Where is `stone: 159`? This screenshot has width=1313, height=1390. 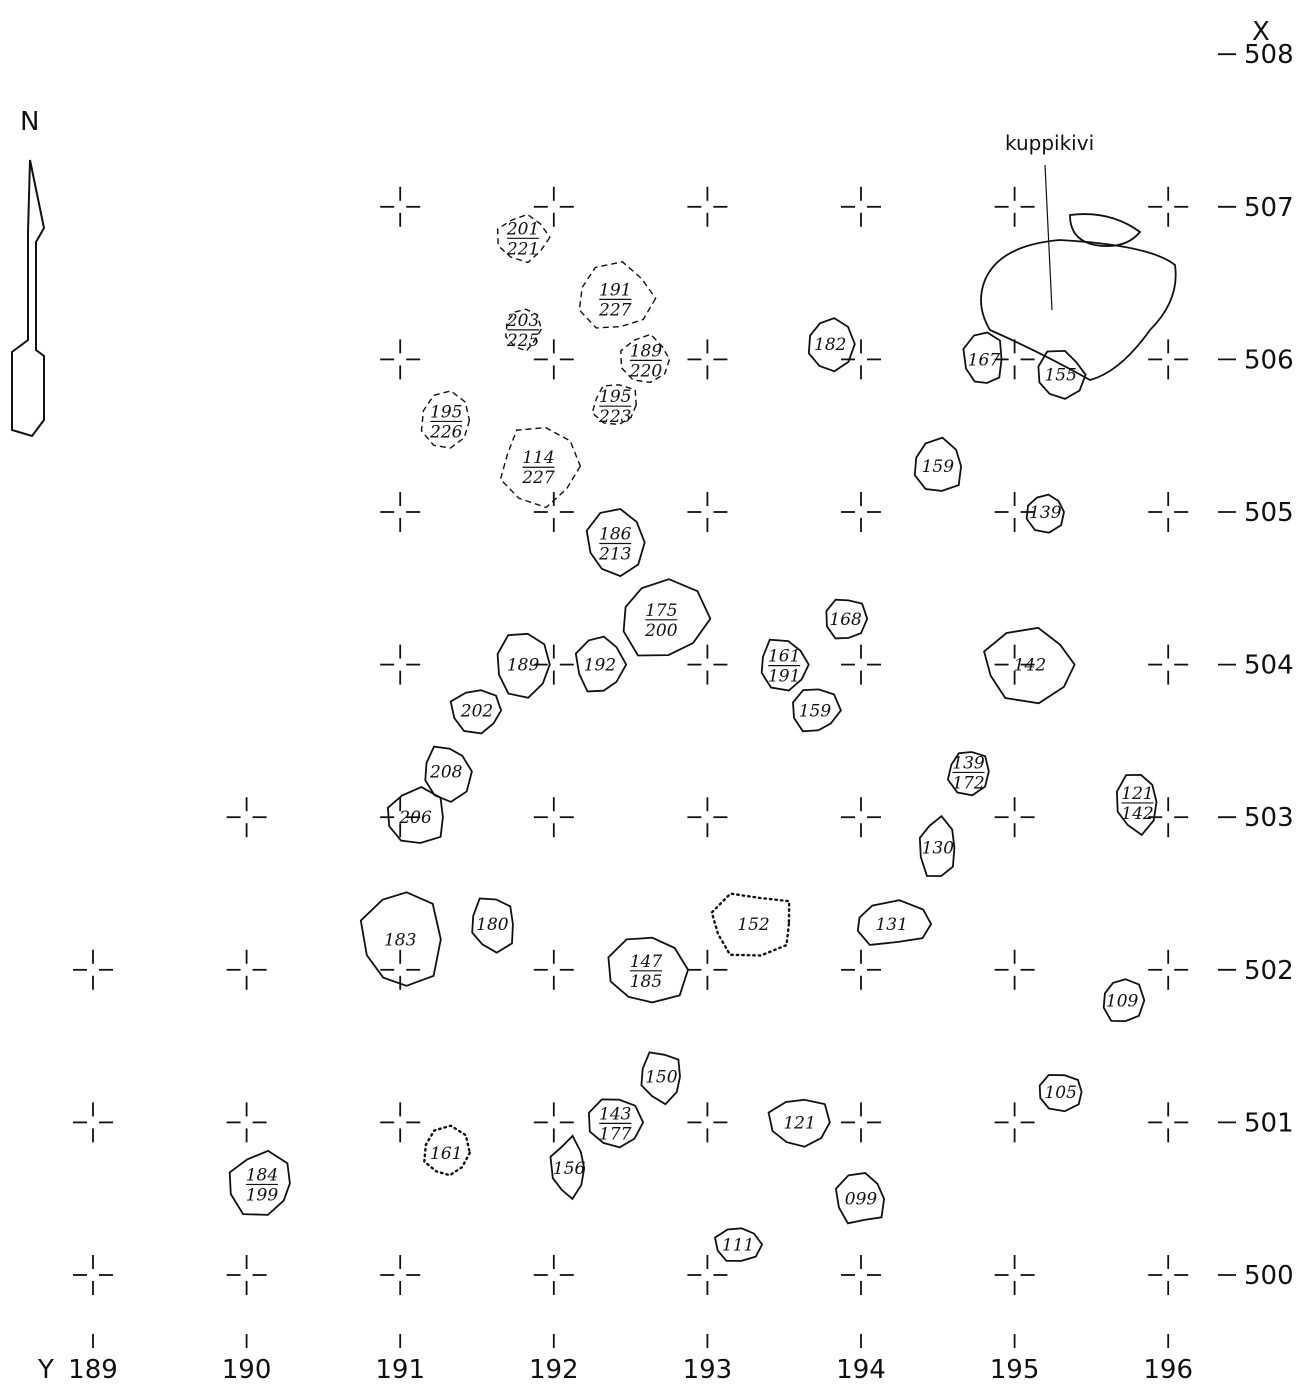
stone: 159 is located at coordinates (817, 710).